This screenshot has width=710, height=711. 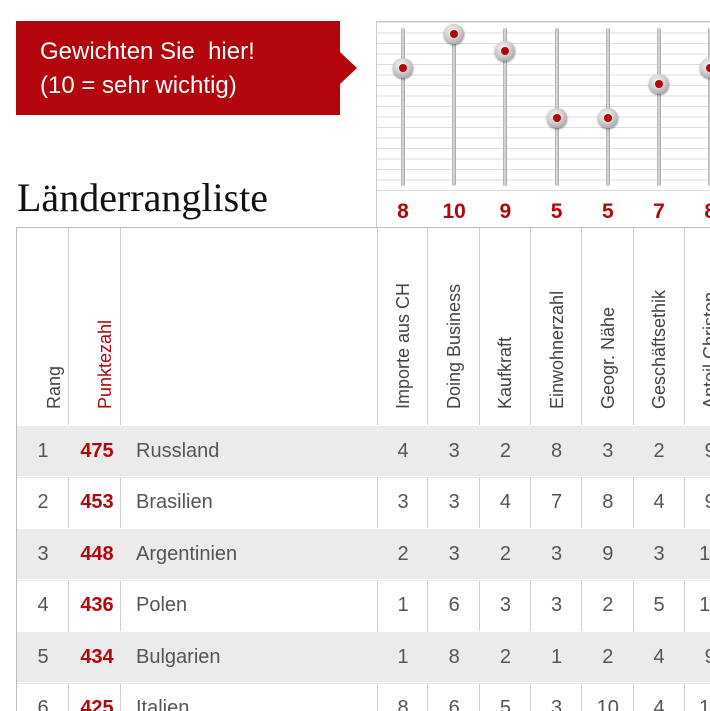 What do you see at coordinates (659, 211) in the screenshot?
I see `weight-value: 7` at bounding box center [659, 211].